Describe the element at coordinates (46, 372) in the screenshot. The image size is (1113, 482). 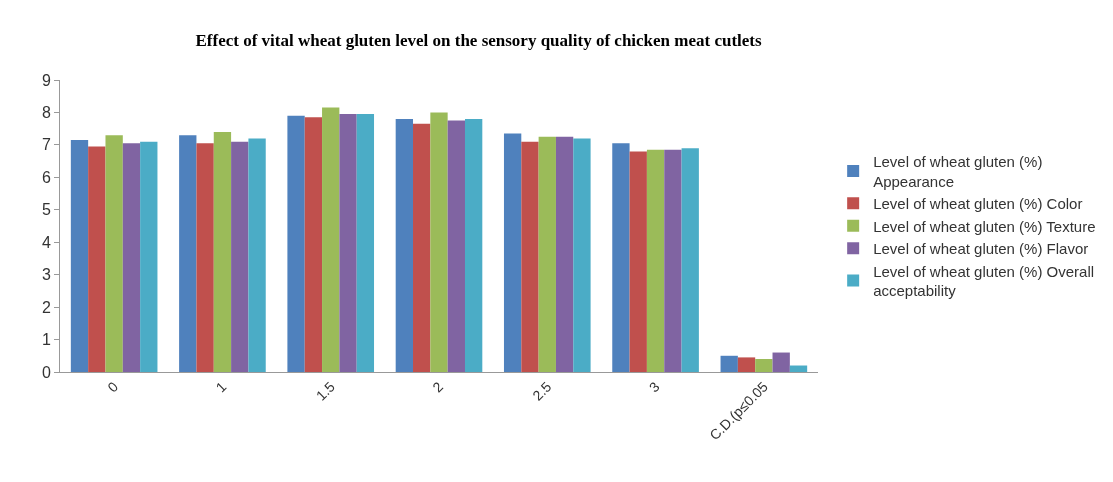
I see `y-tick-label: 0` at that location.